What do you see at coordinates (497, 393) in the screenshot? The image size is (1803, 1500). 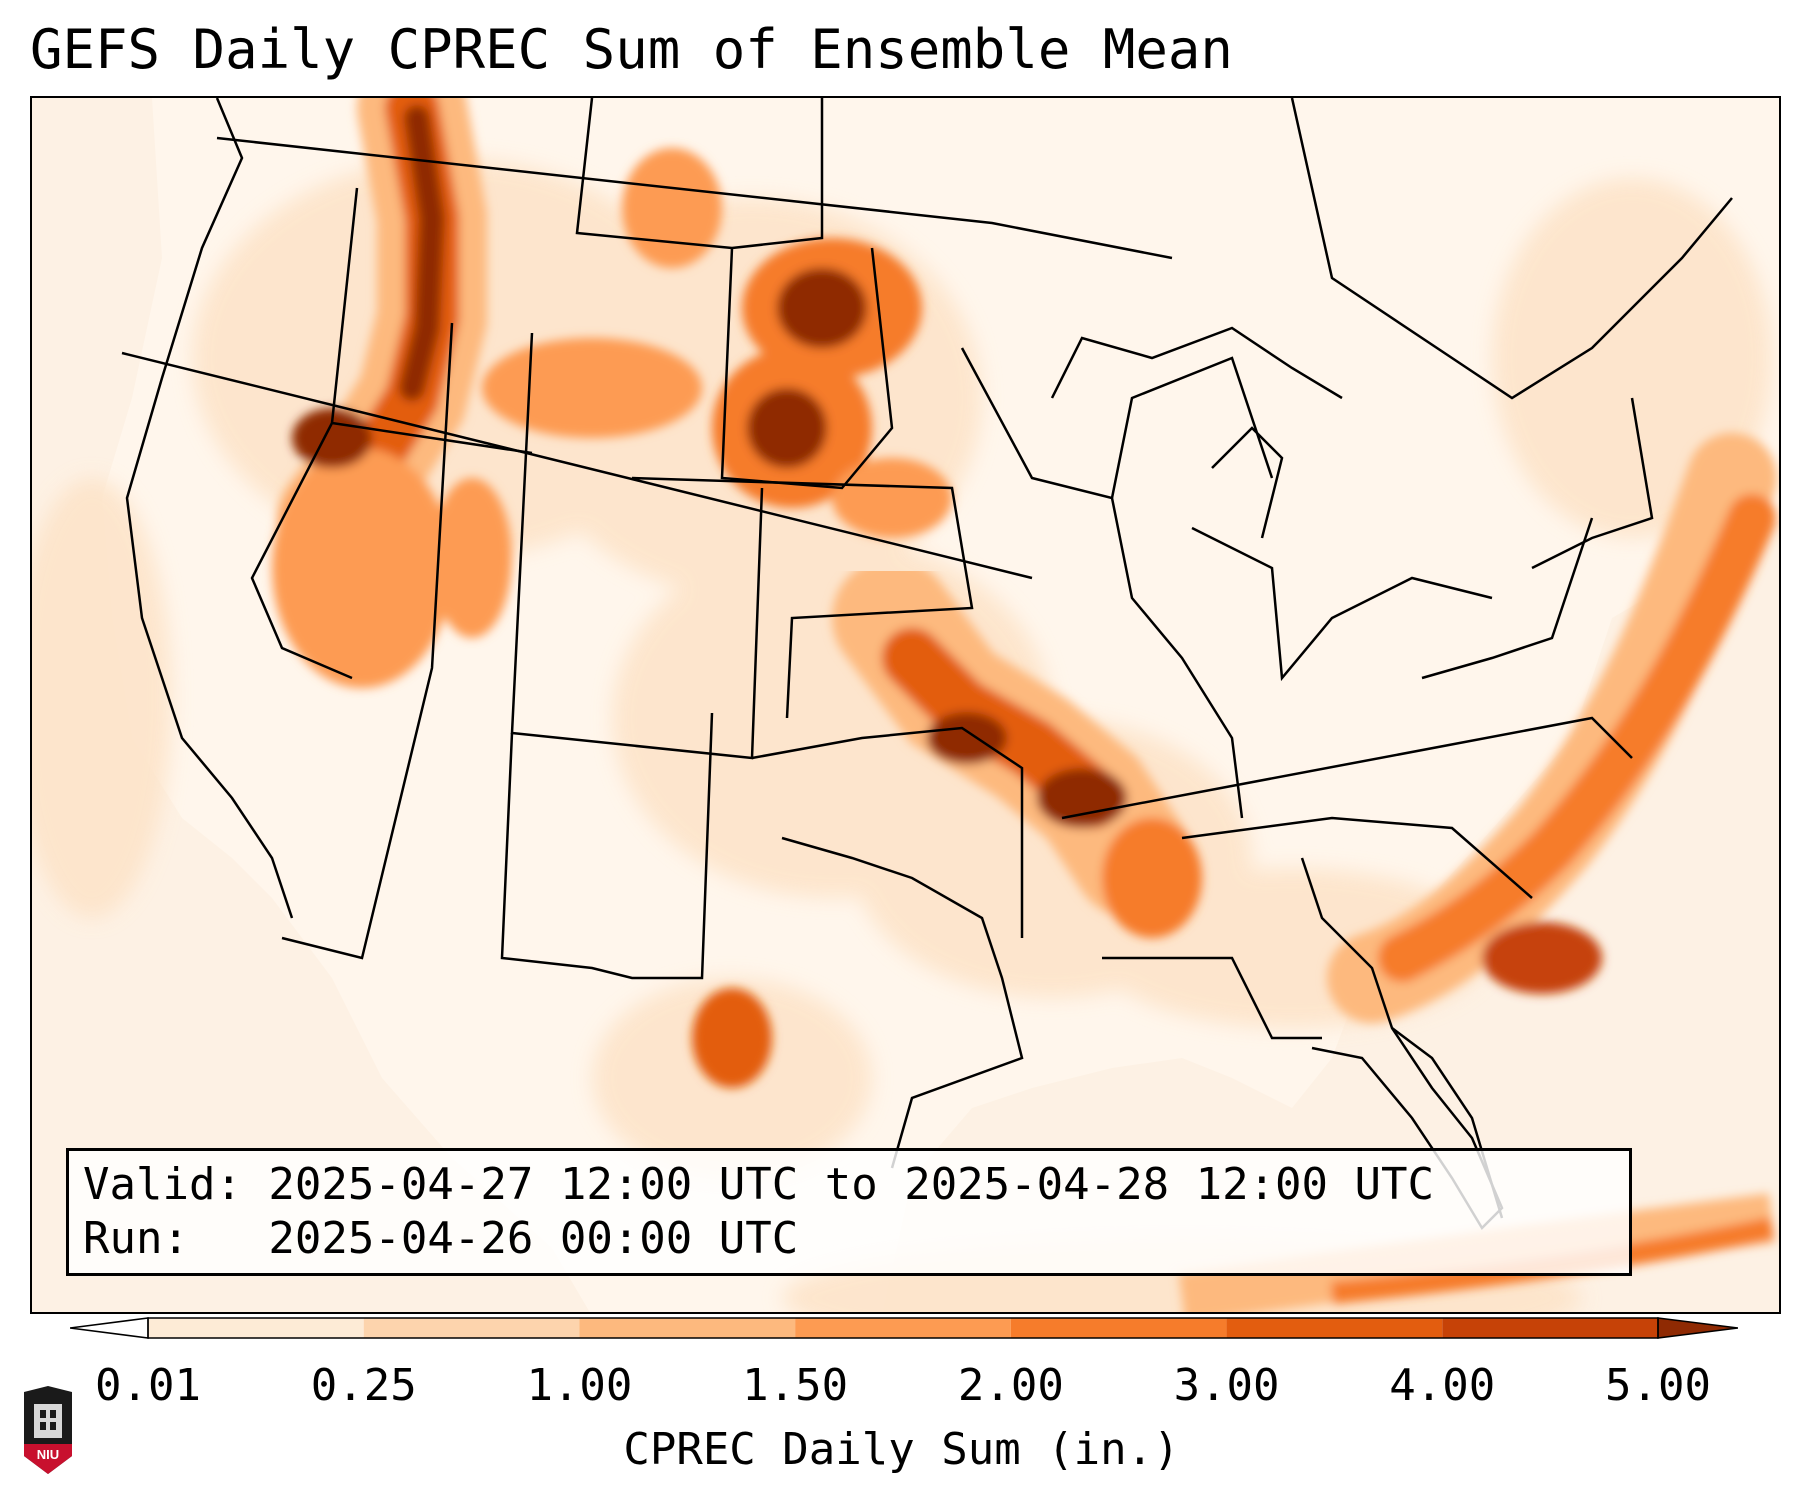 I see `northwest-precip` at bounding box center [497, 393].